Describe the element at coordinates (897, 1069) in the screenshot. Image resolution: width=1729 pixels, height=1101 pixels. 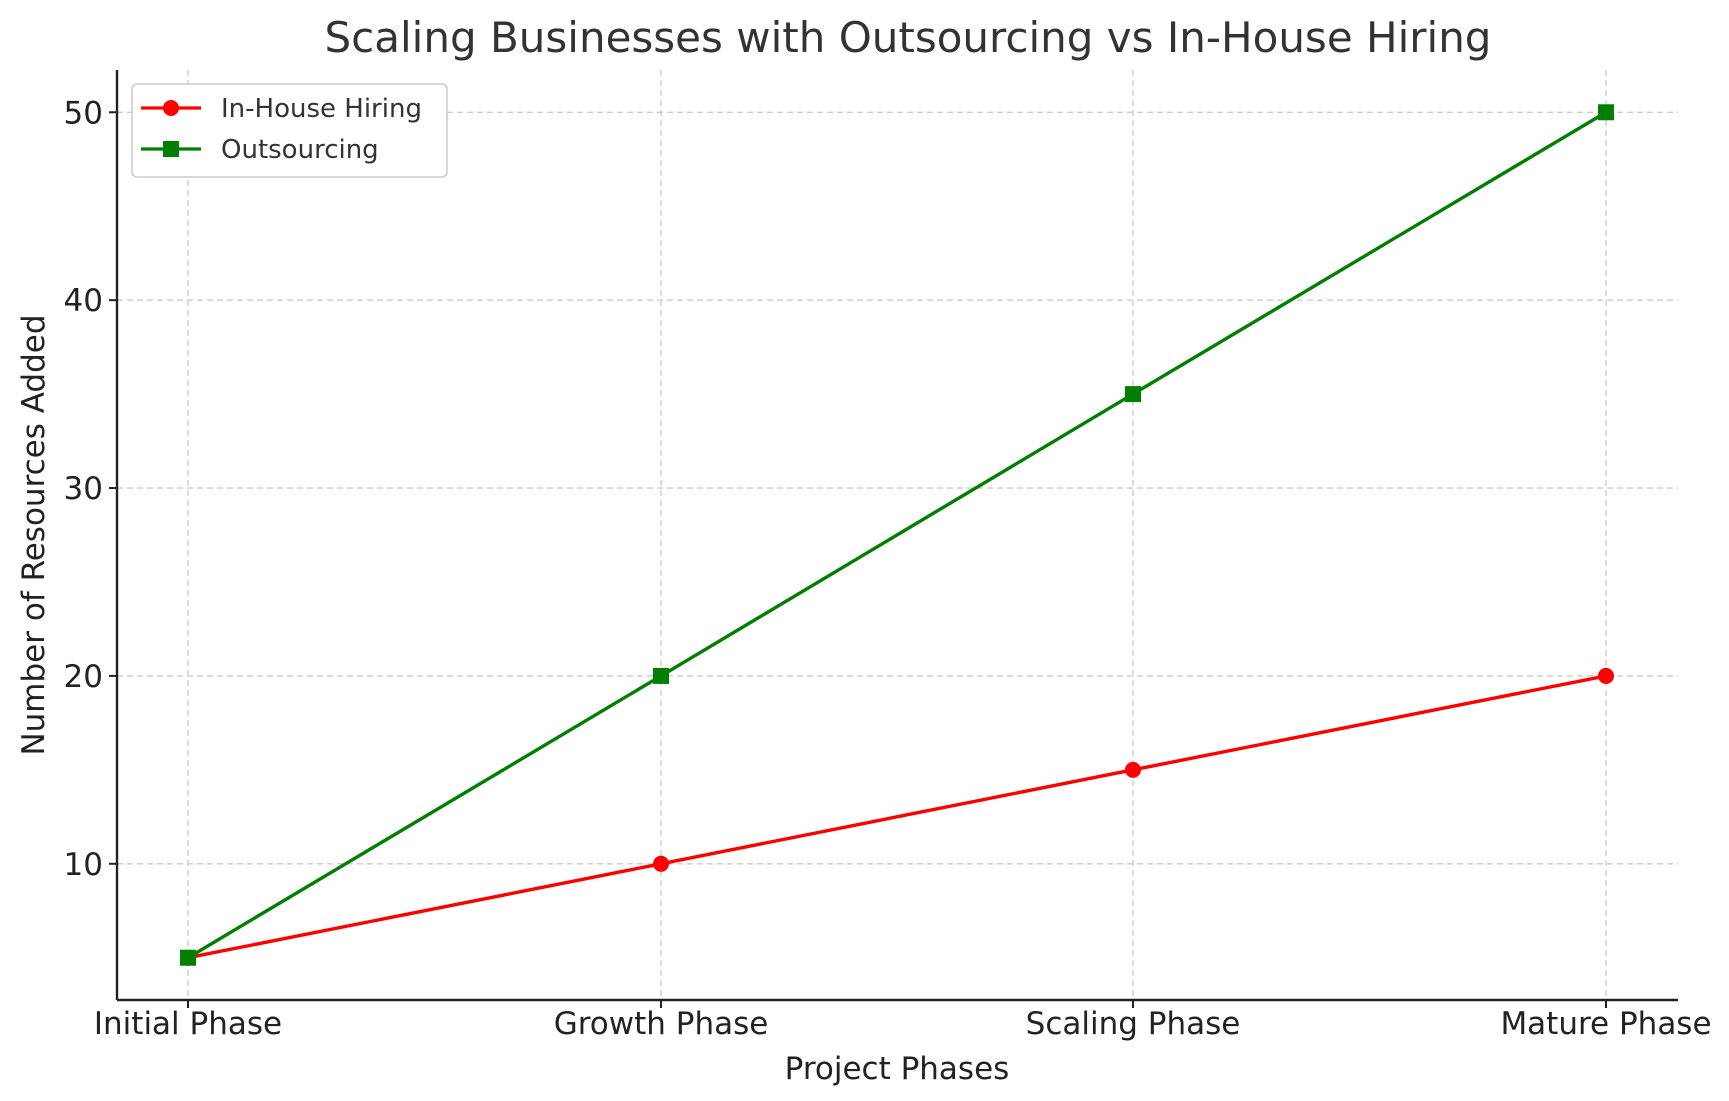
I see `x-axis-label: Project Phases` at that location.